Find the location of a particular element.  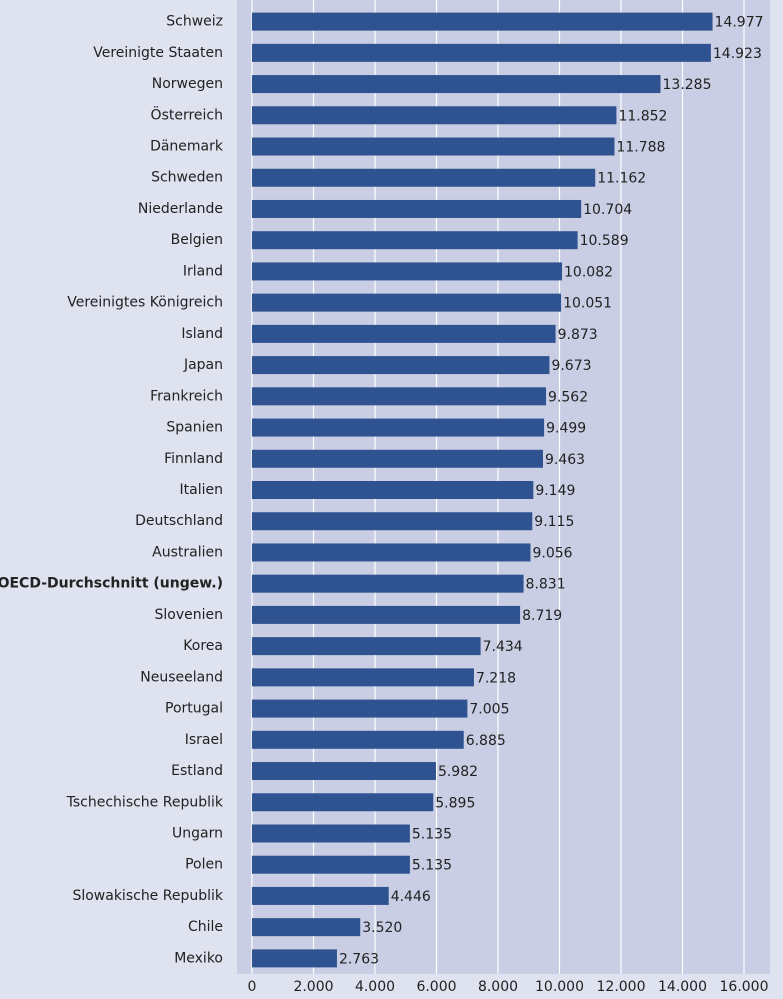

y-tick-label: Dänemark is located at coordinates (187, 147).